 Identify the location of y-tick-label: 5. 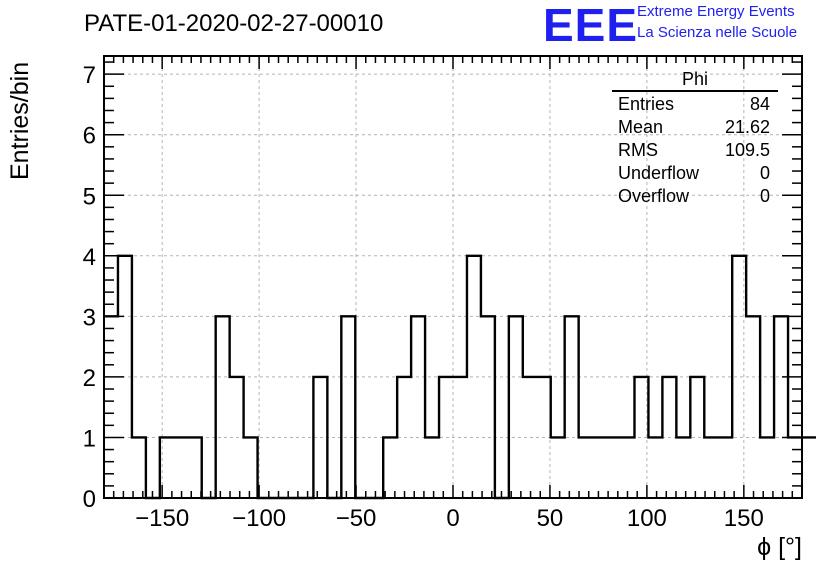
(89, 196).